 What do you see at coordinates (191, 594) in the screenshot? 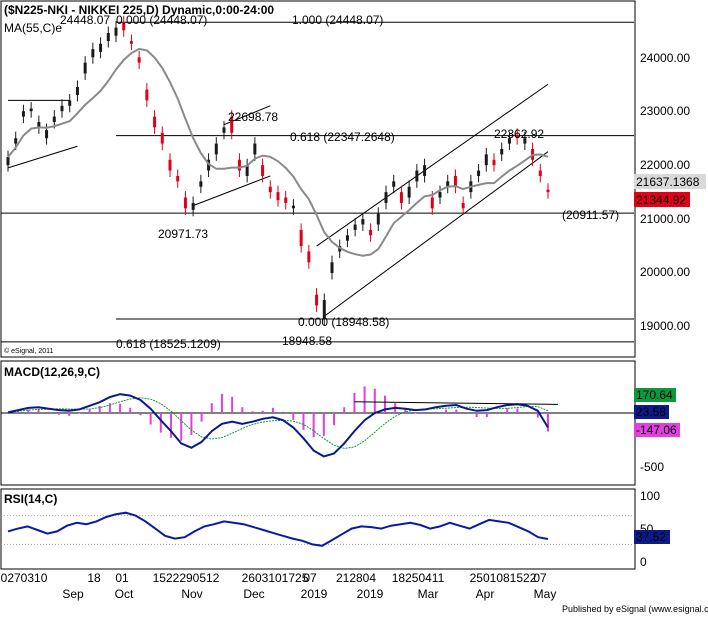
I see `x-month-label: Nov` at bounding box center [191, 594].